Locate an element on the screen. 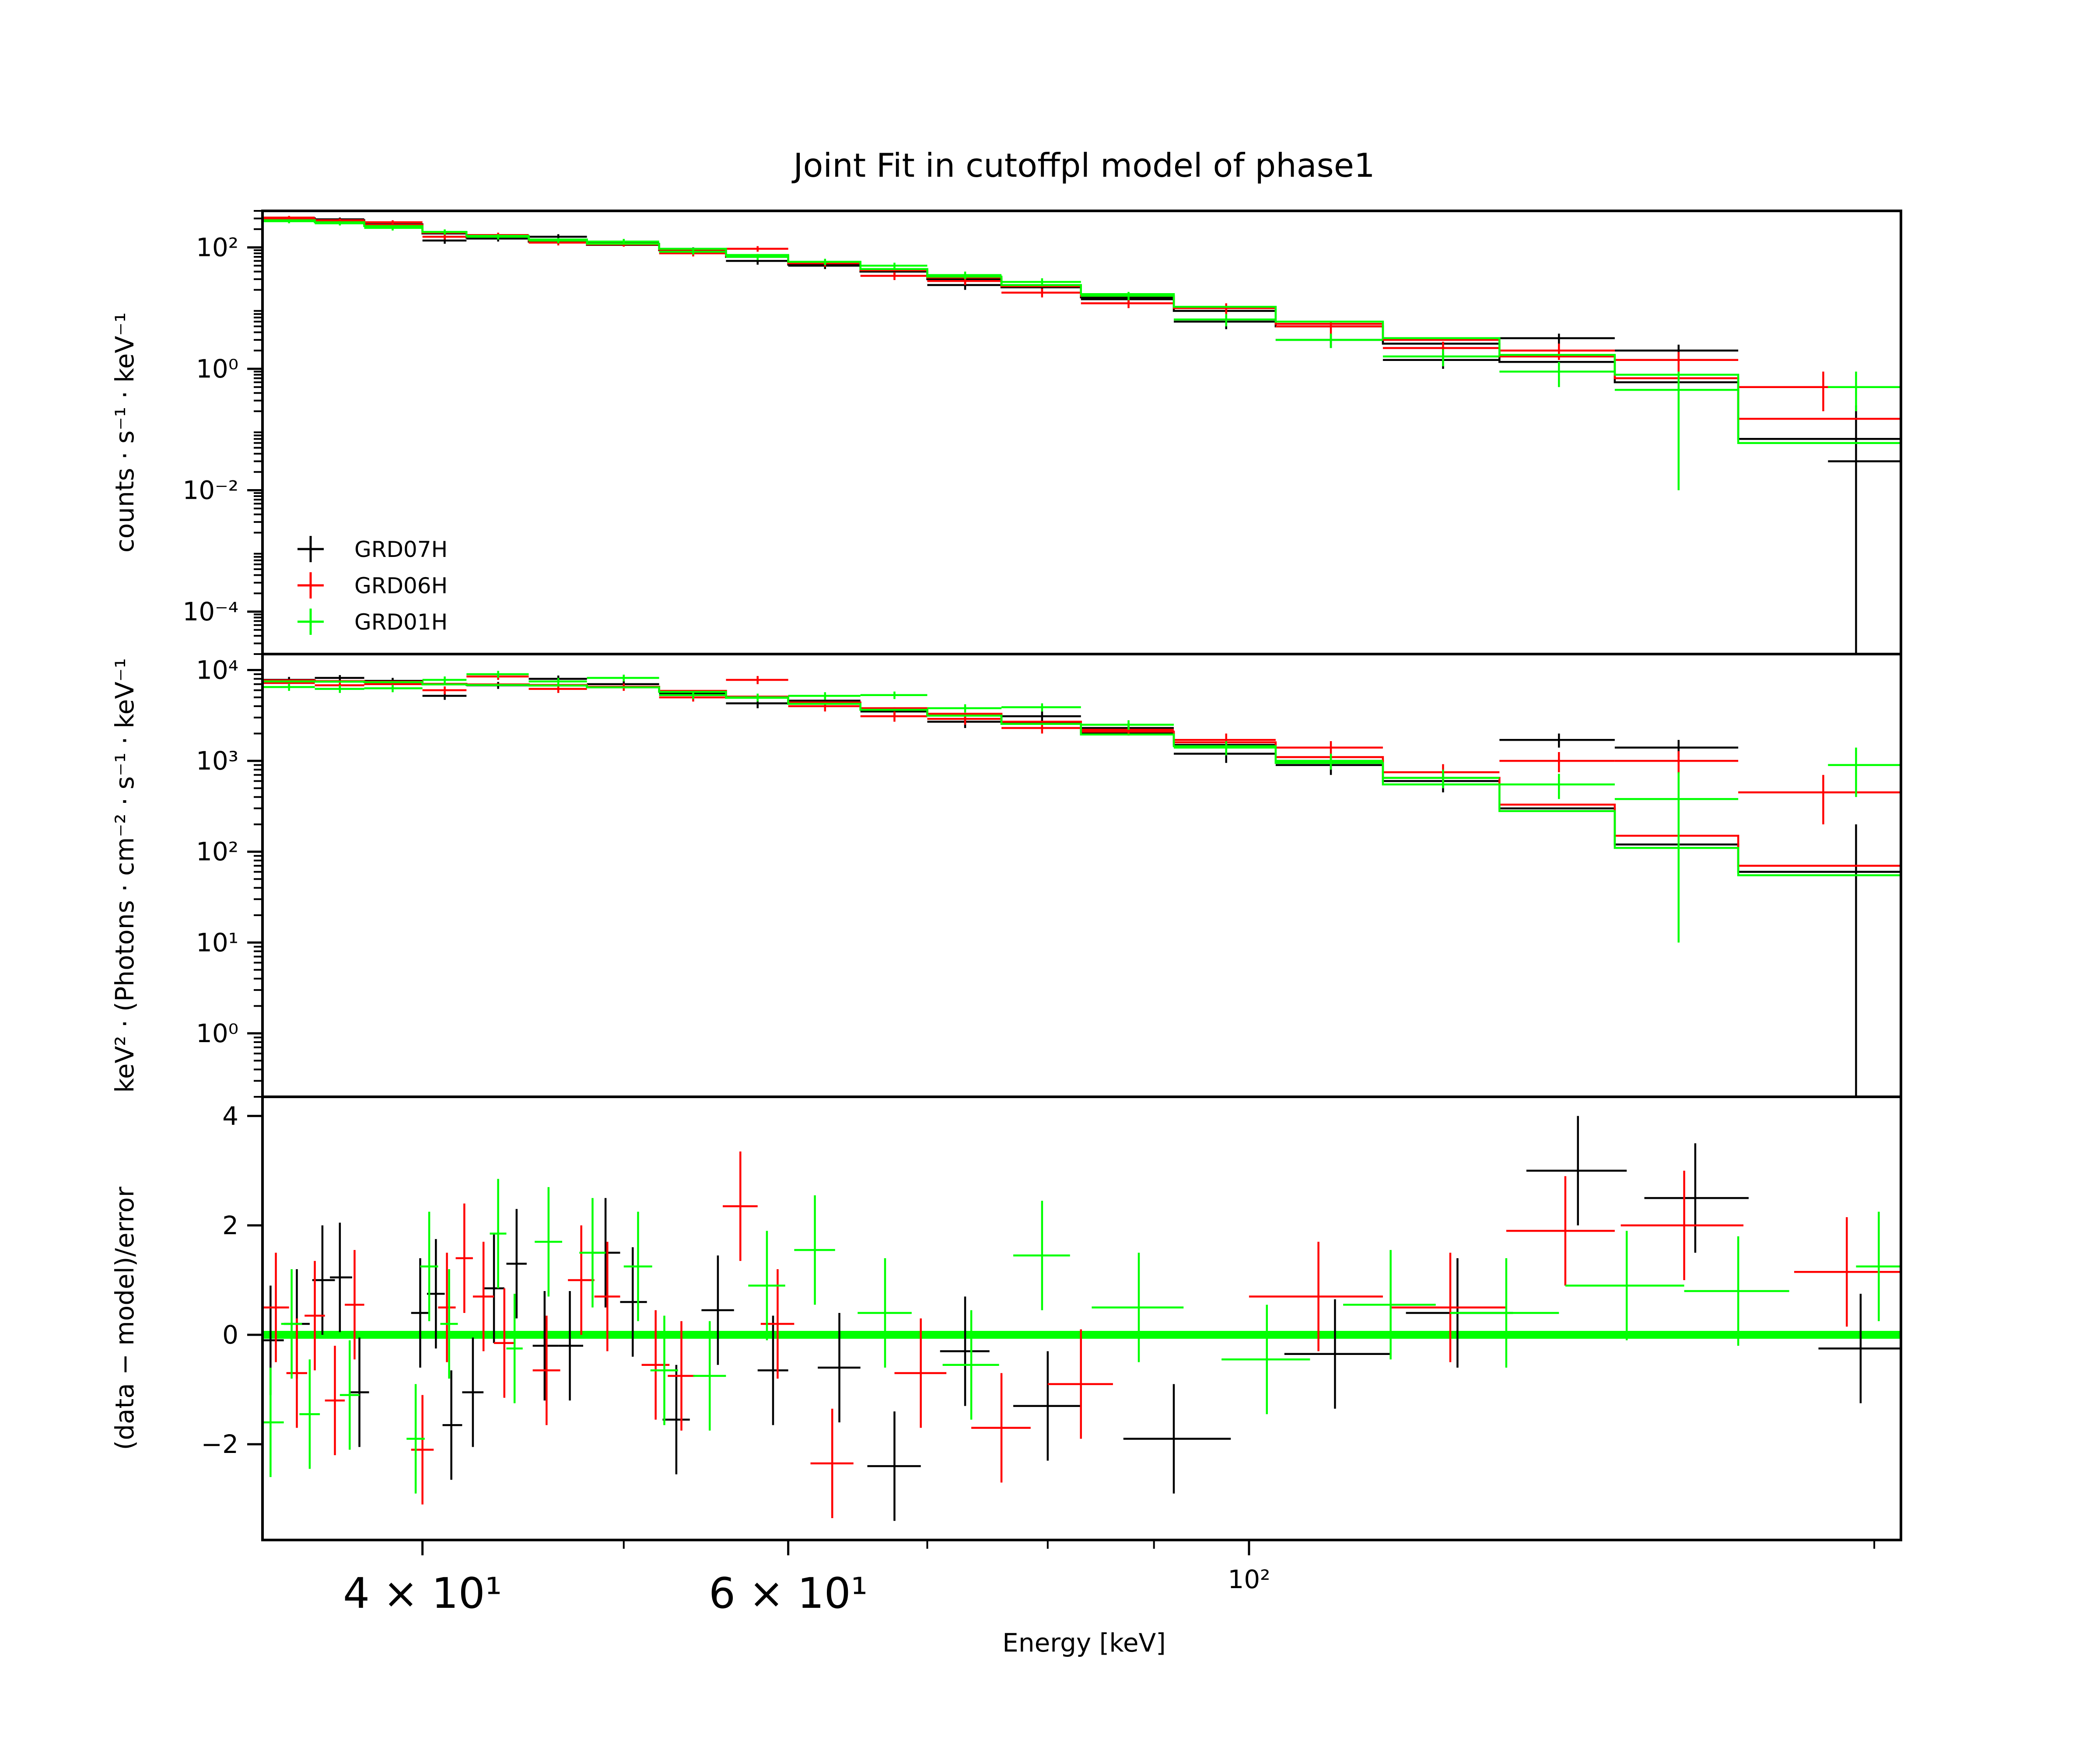 The image size is (2100, 1750). legend-entry-grd07h: GRD07H is located at coordinates (373, 549).